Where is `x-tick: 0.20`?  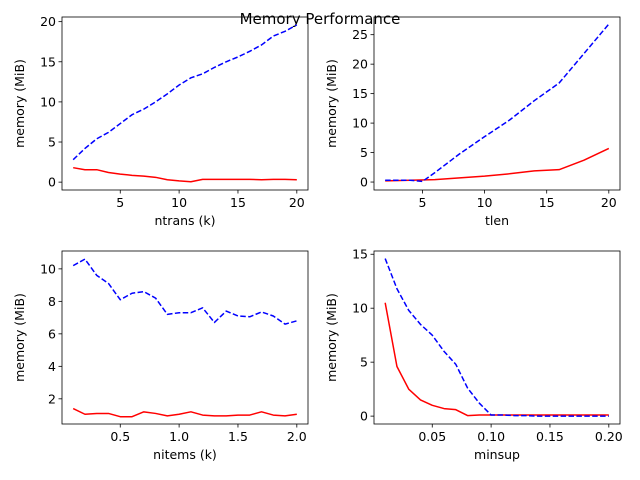 x-tick: 0.20 is located at coordinates (609, 434).